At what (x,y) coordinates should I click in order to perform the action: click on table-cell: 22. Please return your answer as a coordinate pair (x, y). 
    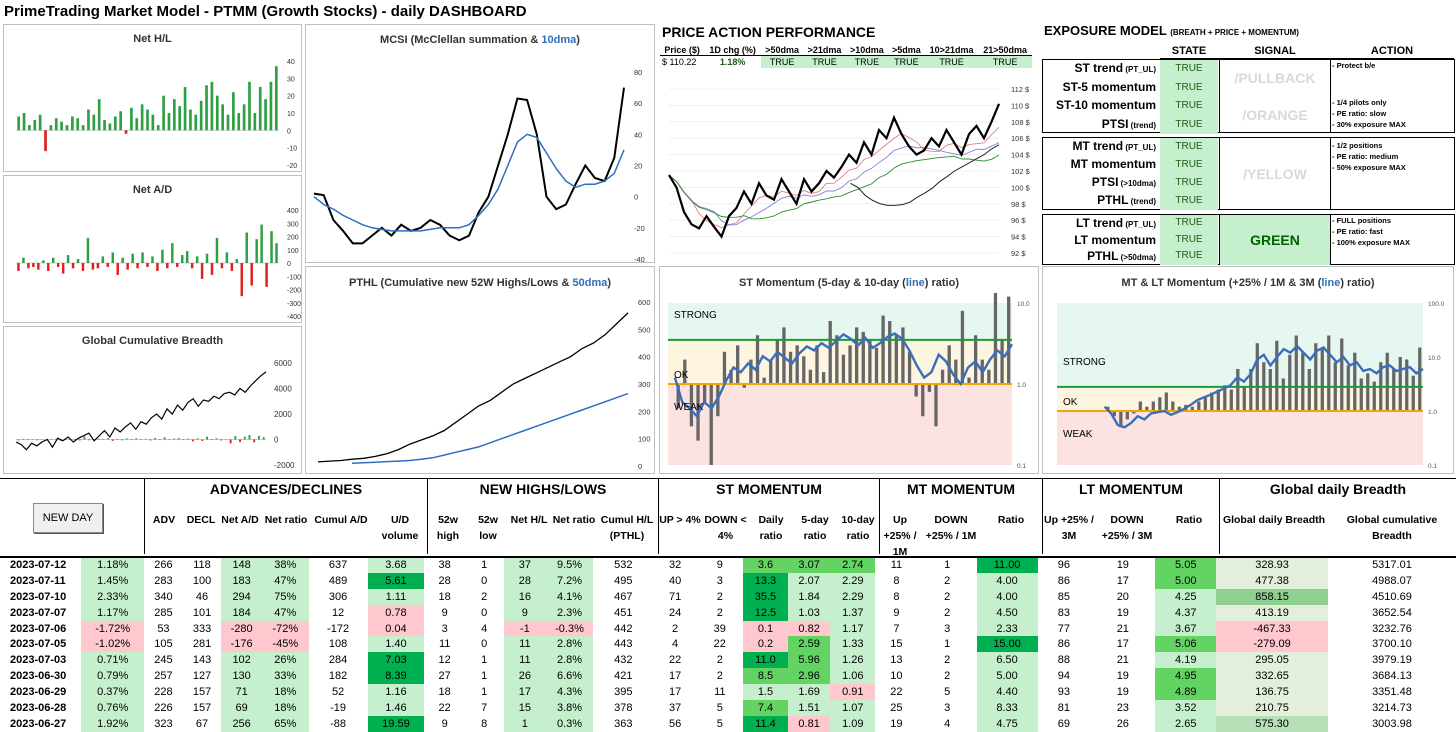
    Looking at the image, I should click on (675, 660).